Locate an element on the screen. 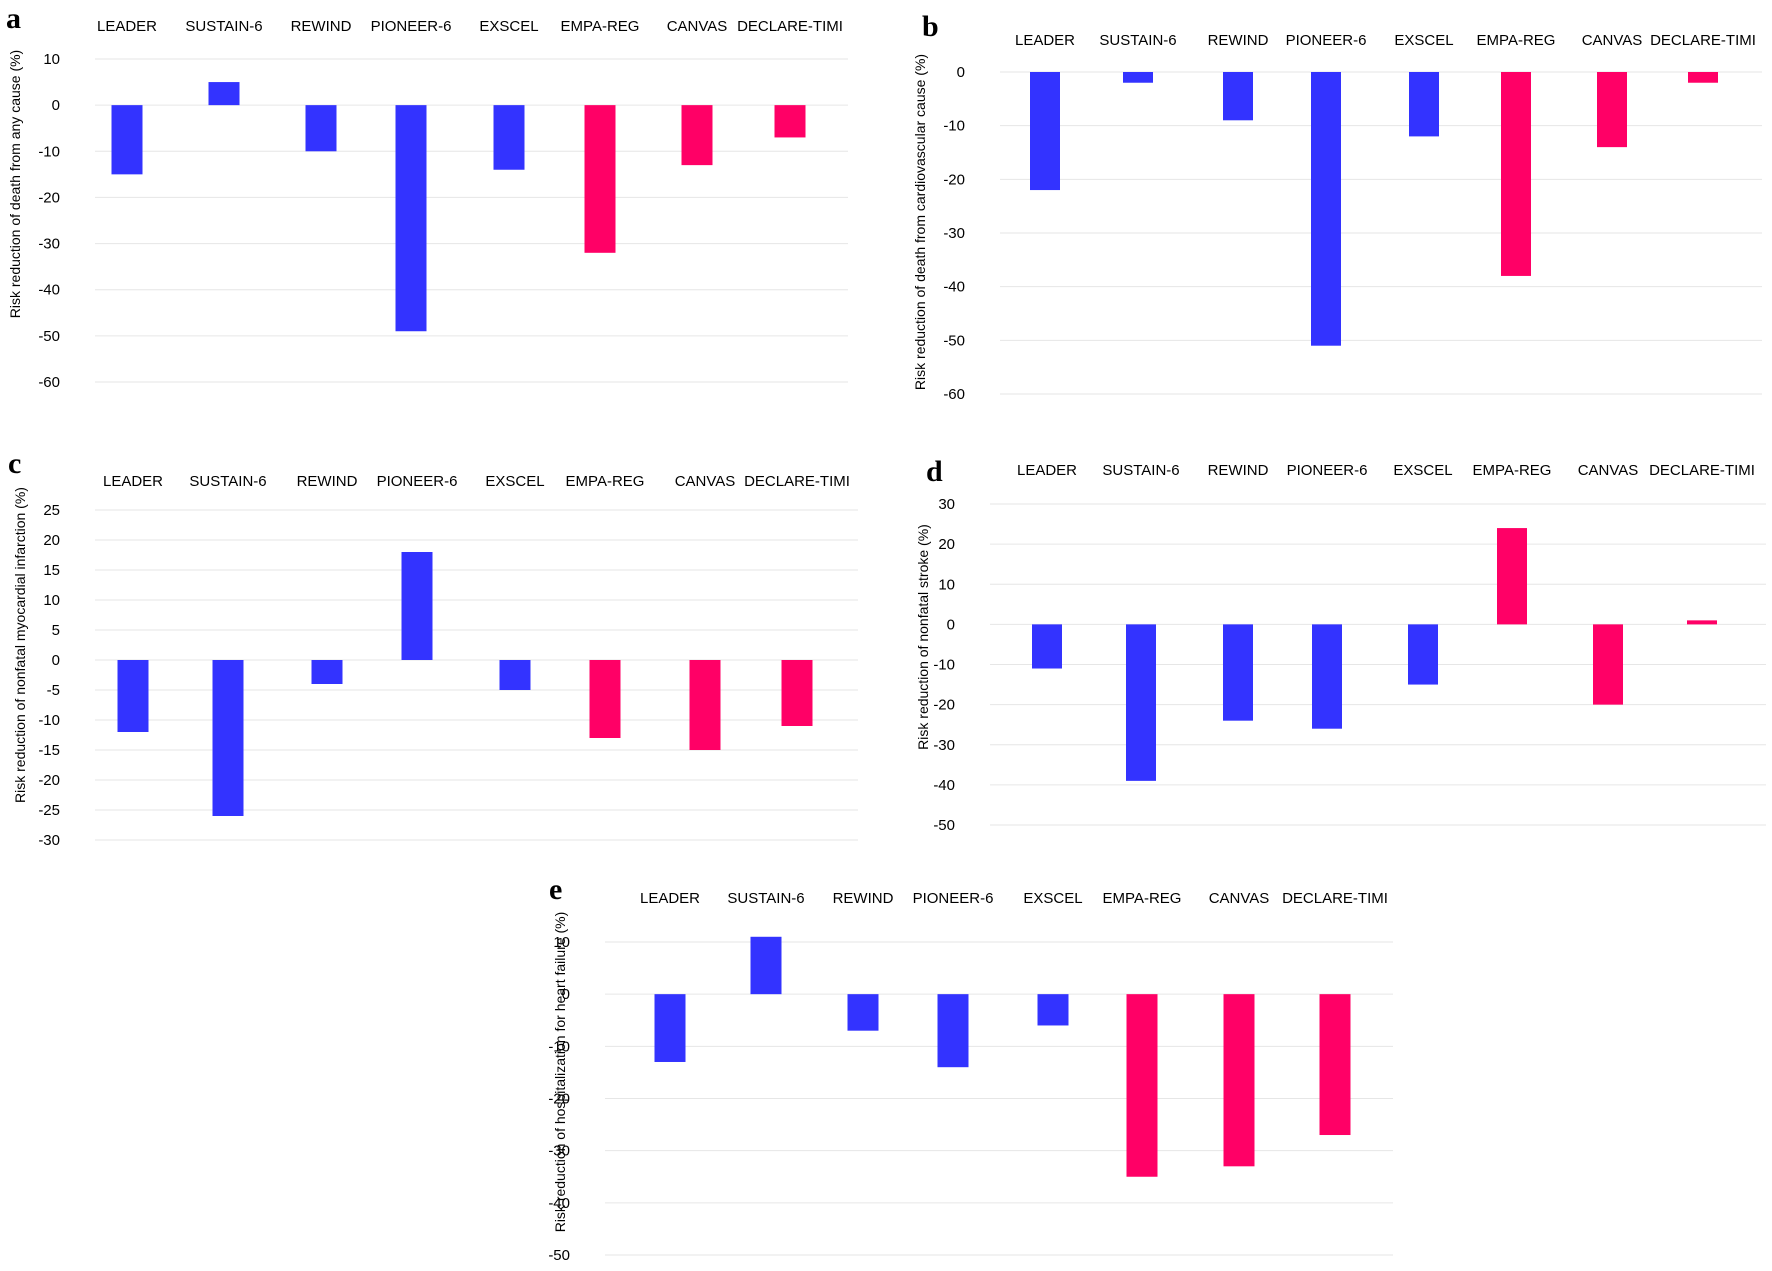 The width and height of the screenshot is (1772, 1271). y-tick-label: 25 is located at coordinates (51, 510).